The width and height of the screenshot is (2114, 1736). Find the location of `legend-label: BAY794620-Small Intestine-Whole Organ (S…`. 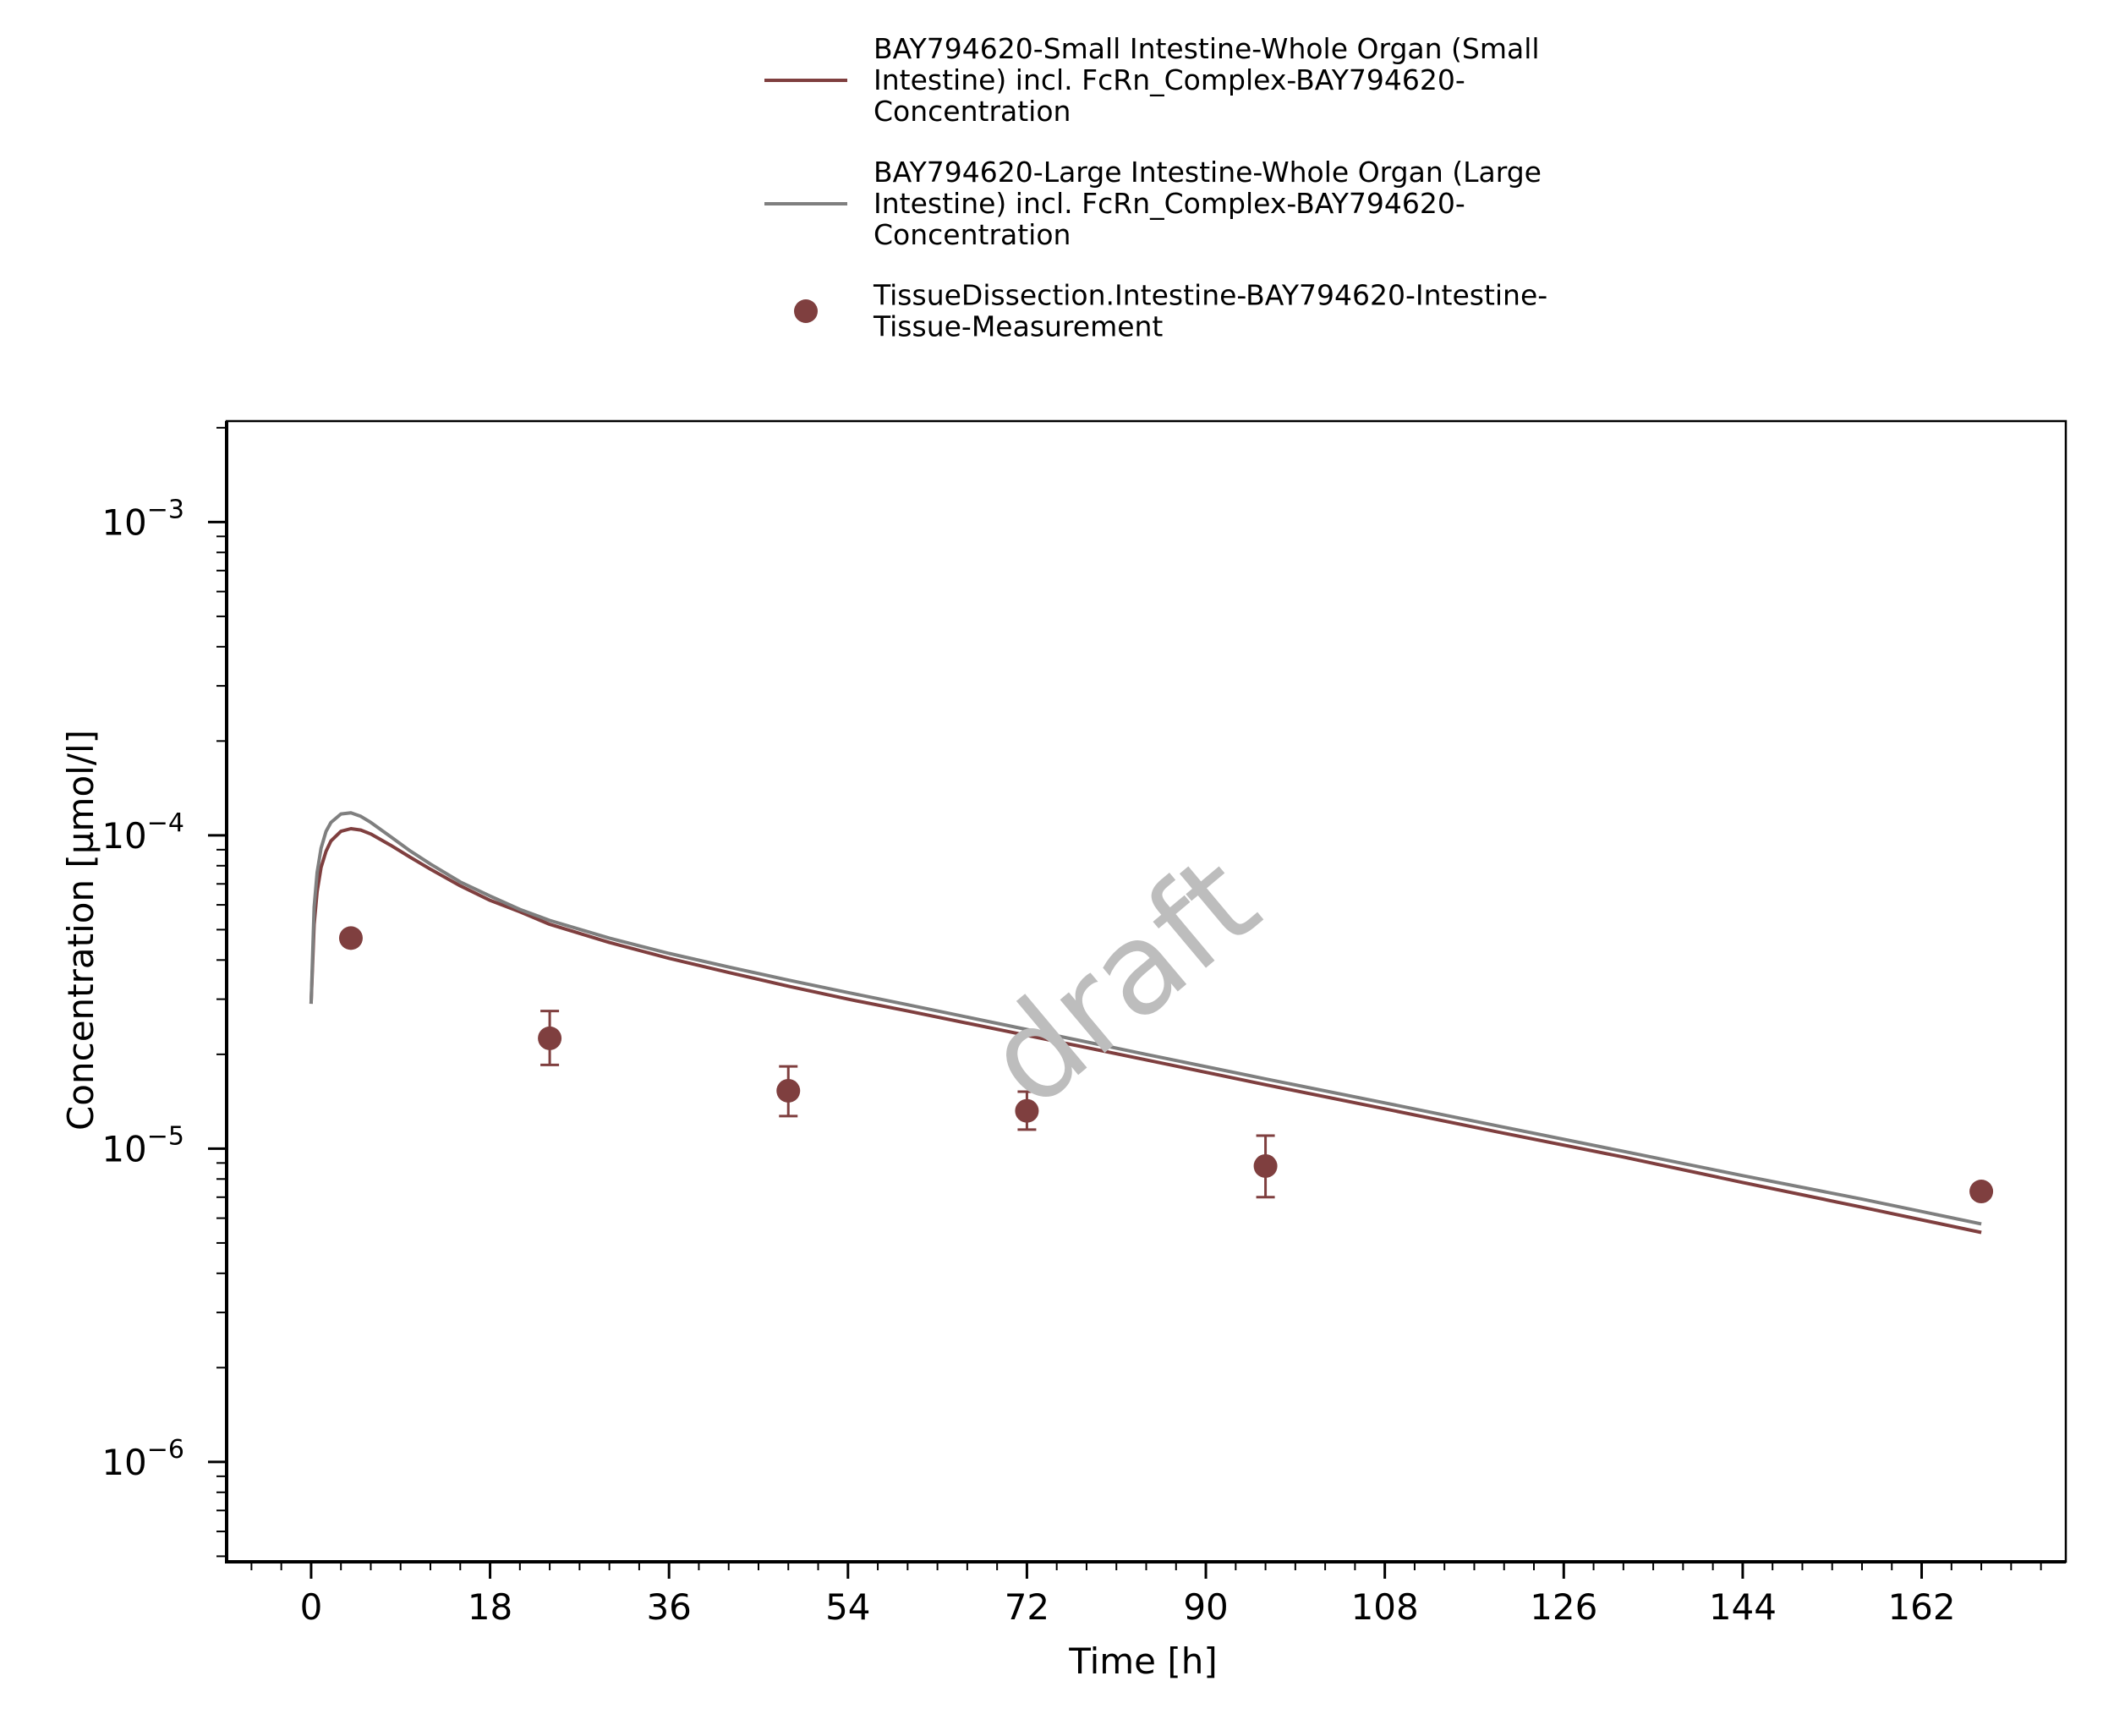

legend-label: BAY794620-Small Intestine-Whole Organ (S… is located at coordinates (1207, 48).